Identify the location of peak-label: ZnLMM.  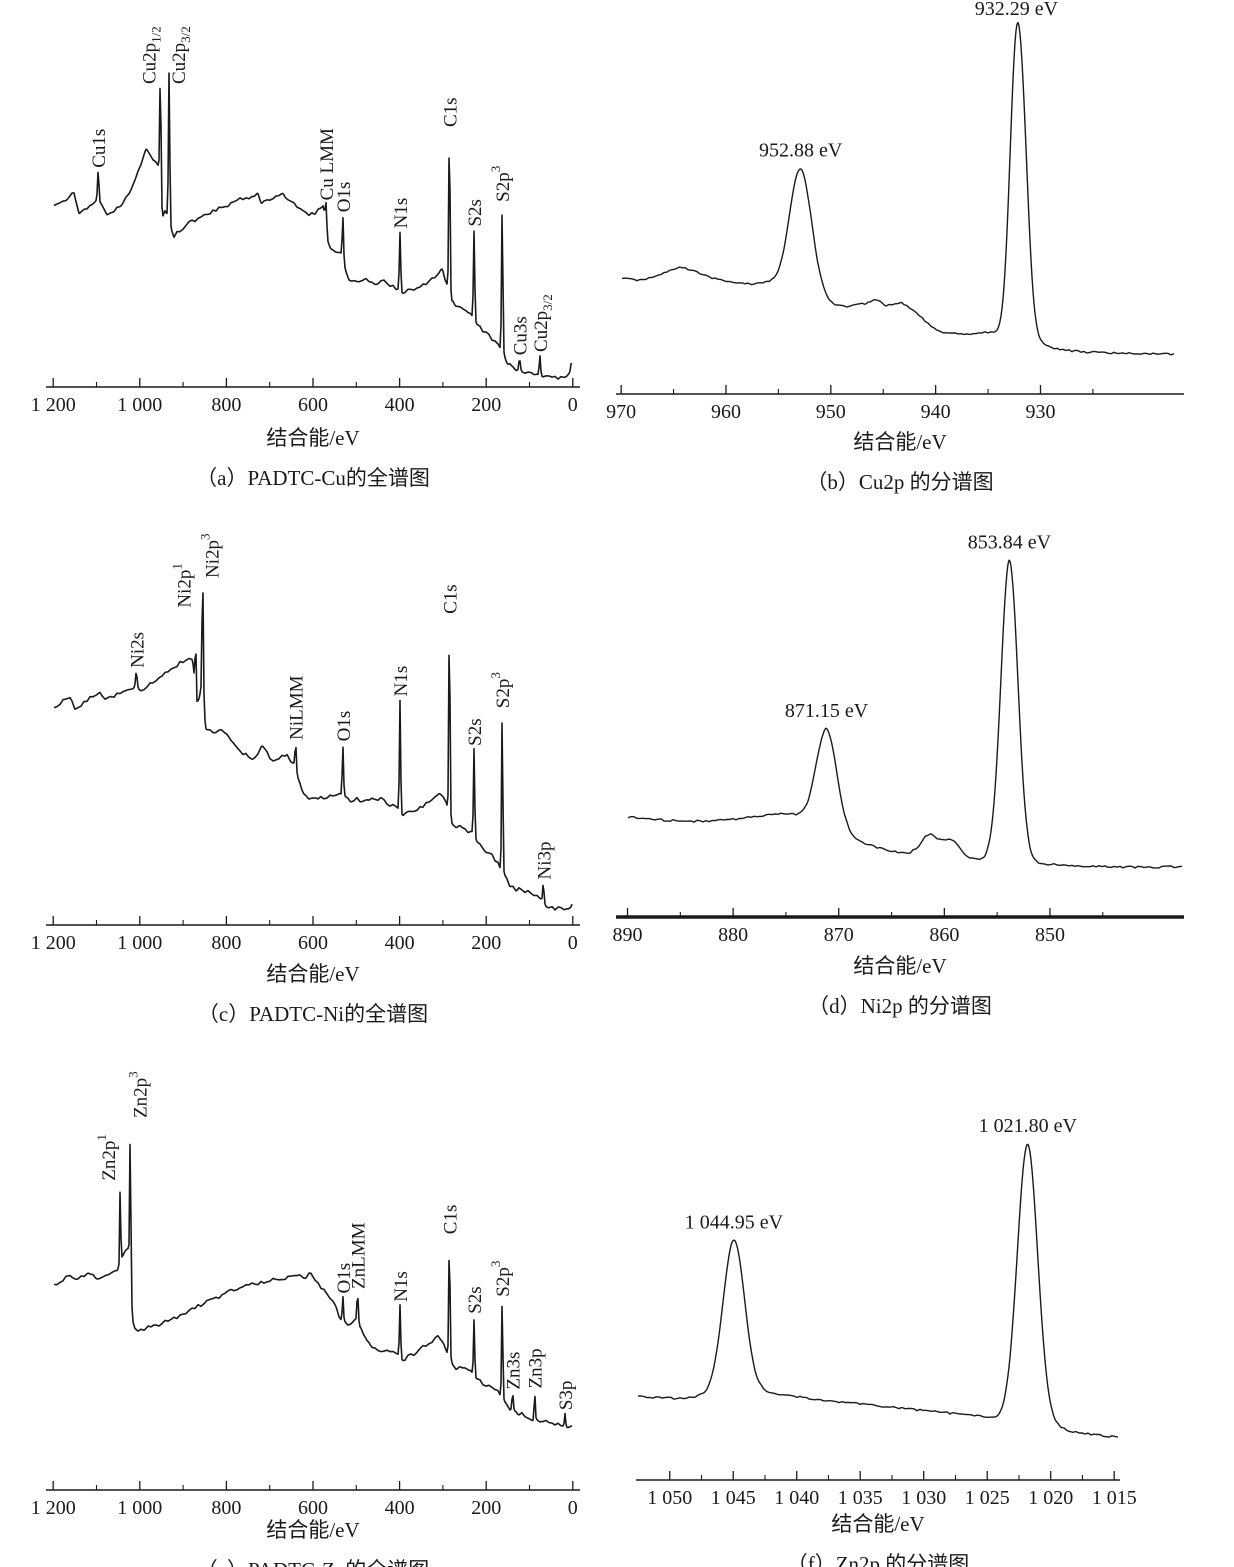
(359, 1255).